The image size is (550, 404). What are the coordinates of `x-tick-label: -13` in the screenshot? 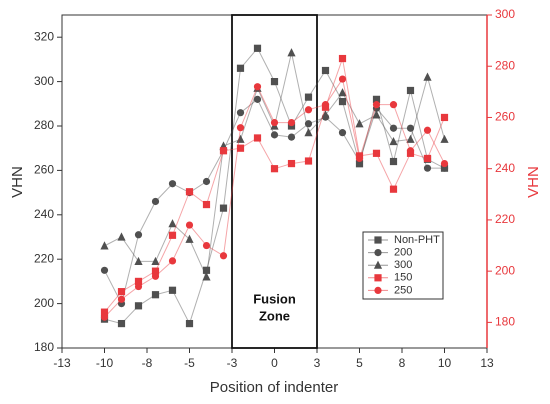 It's located at (62, 363).